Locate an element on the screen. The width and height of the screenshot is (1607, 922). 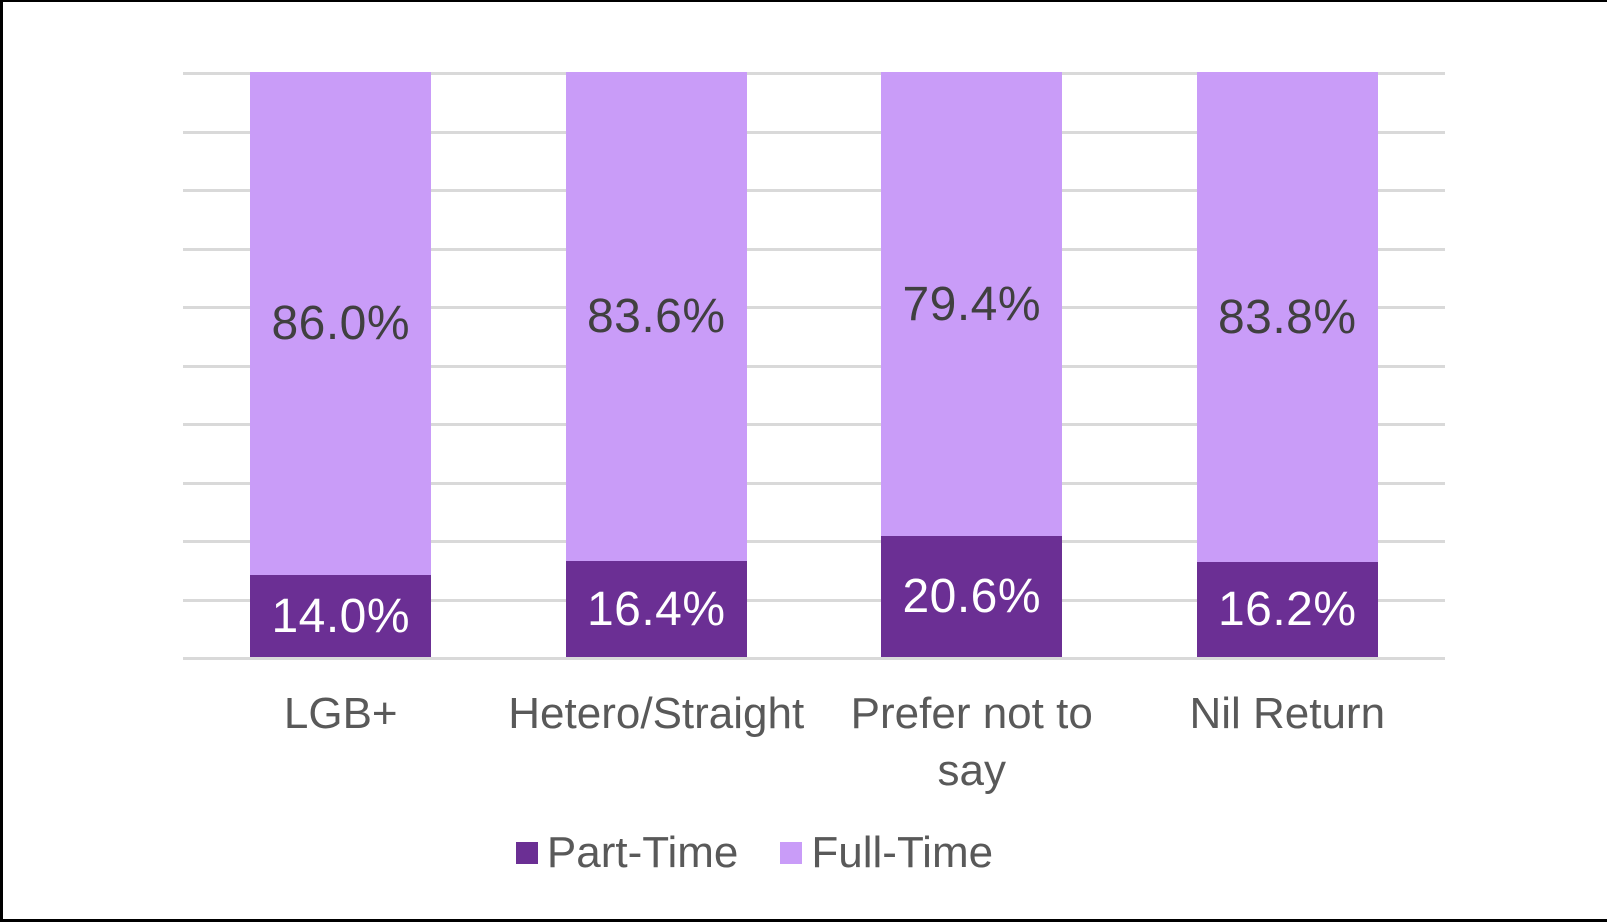
data-label-full-time: 86.0% is located at coordinates (341, 324).